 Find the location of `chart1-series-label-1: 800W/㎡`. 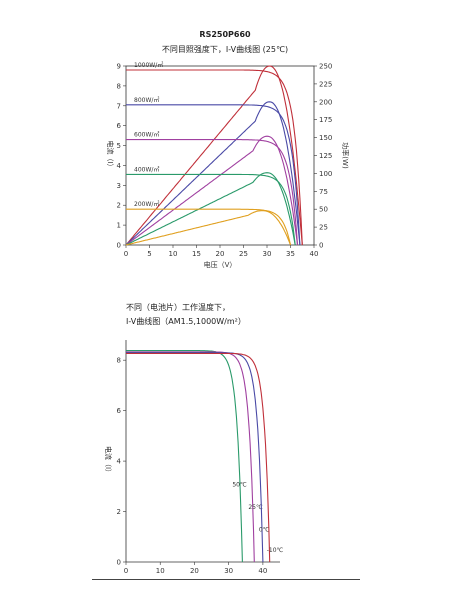

chart1-series-label-1: 800W/㎡ is located at coordinates (146, 100).